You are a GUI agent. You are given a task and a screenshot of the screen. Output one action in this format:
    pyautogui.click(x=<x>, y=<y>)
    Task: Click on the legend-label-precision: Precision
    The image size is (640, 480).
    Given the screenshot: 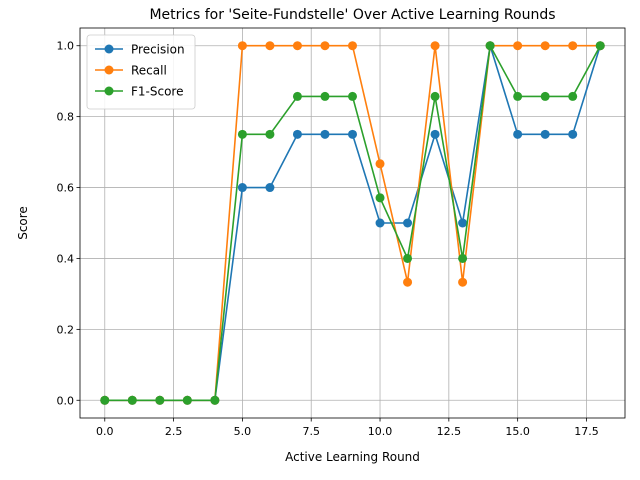 What is the action you would take?
    pyautogui.click(x=158, y=50)
    